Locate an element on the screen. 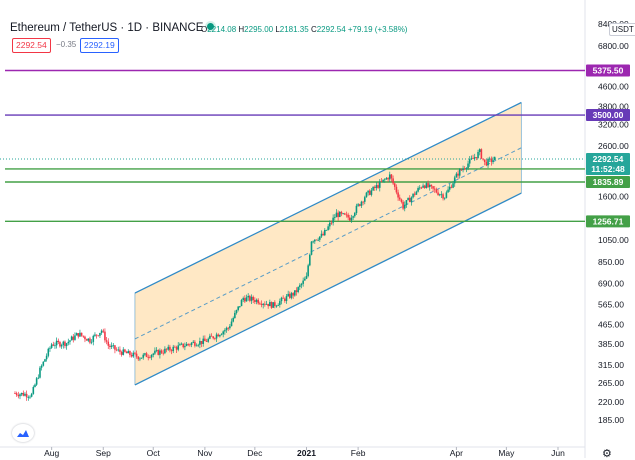 The height and width of the screenshot is (460, 635). x-tick-label: Jun is located at coordinates (558, 453).